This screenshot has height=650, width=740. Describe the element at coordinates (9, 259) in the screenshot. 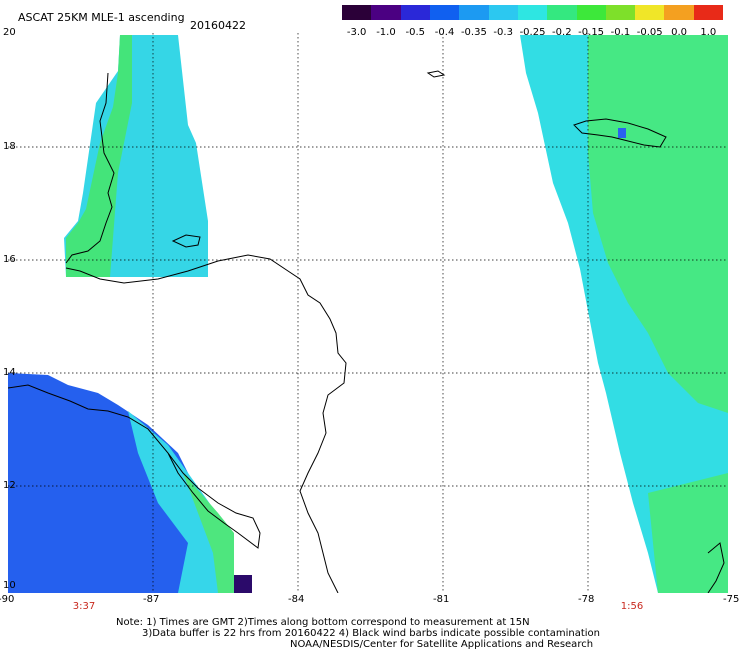

I see `y-axis-tick-label: 16` at that location.